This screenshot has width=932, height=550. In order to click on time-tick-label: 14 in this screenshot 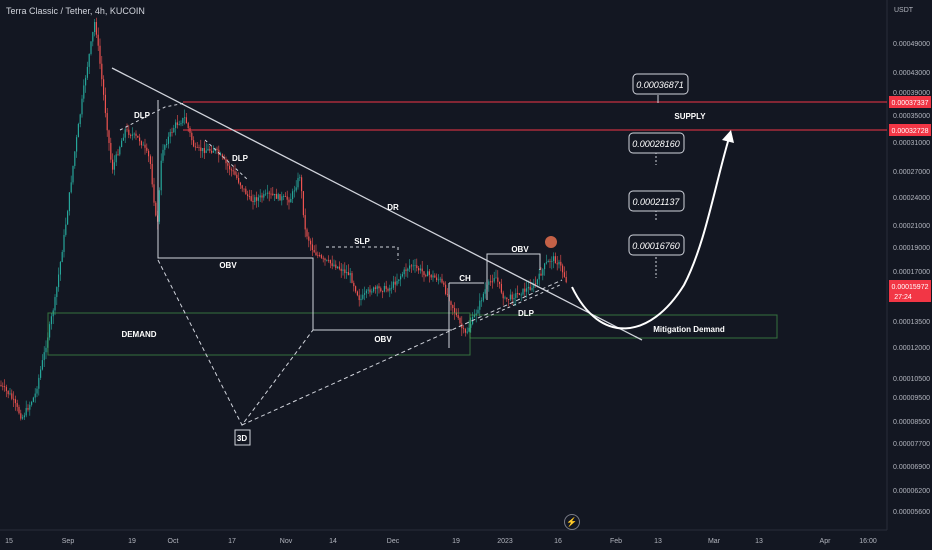, I will do `click(333, 541)`.